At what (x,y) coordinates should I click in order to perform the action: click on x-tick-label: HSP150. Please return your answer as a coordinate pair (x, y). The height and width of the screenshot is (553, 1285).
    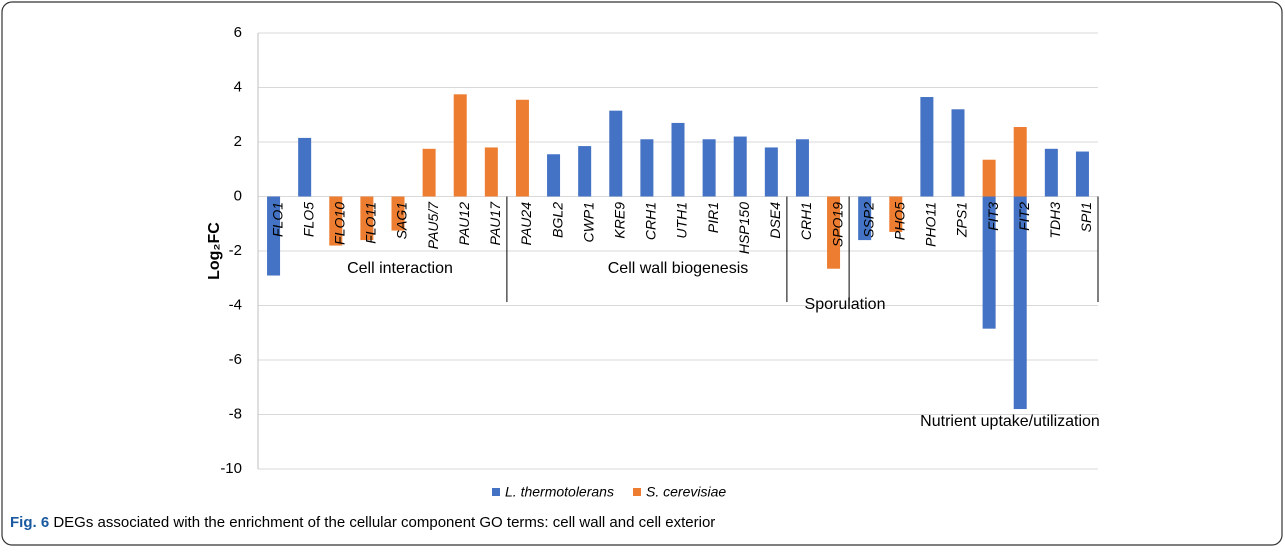
    Looking at the image, I should click on (744, 228).